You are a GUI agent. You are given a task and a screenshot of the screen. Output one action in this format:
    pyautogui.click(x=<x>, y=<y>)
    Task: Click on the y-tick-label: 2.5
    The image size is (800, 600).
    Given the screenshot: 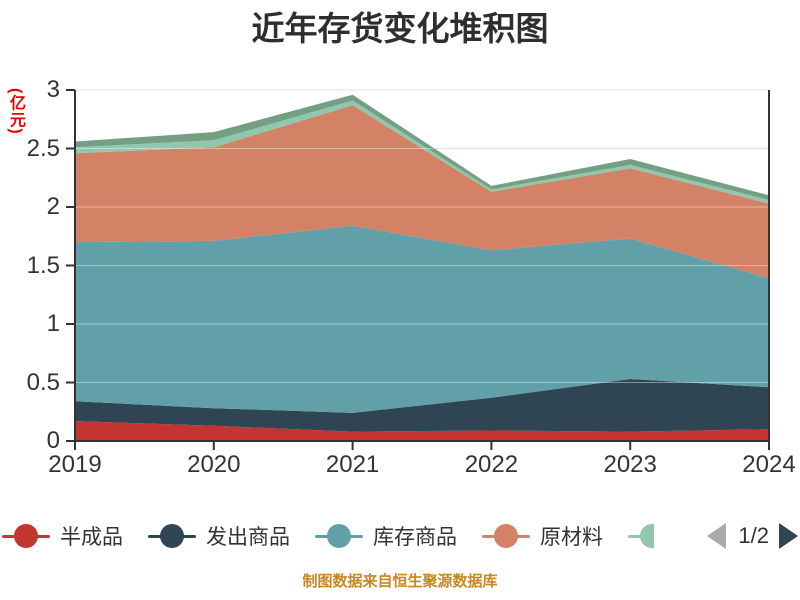 What is the action you would take?
    pyautogui.click(x=43, y=148)
    